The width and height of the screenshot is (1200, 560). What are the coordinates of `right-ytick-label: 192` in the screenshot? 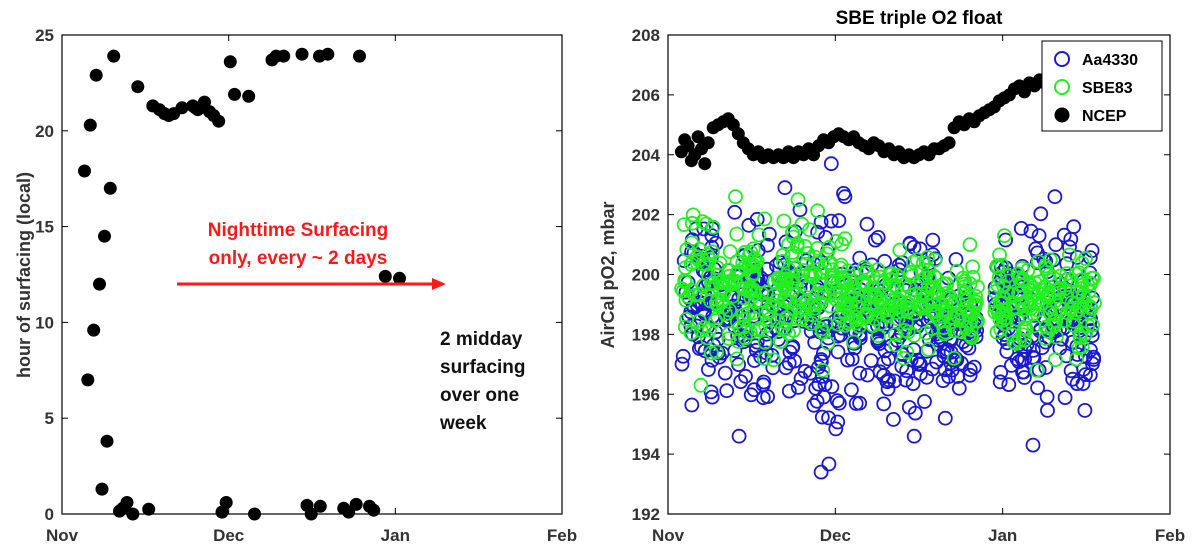 It's located at (646, 514).